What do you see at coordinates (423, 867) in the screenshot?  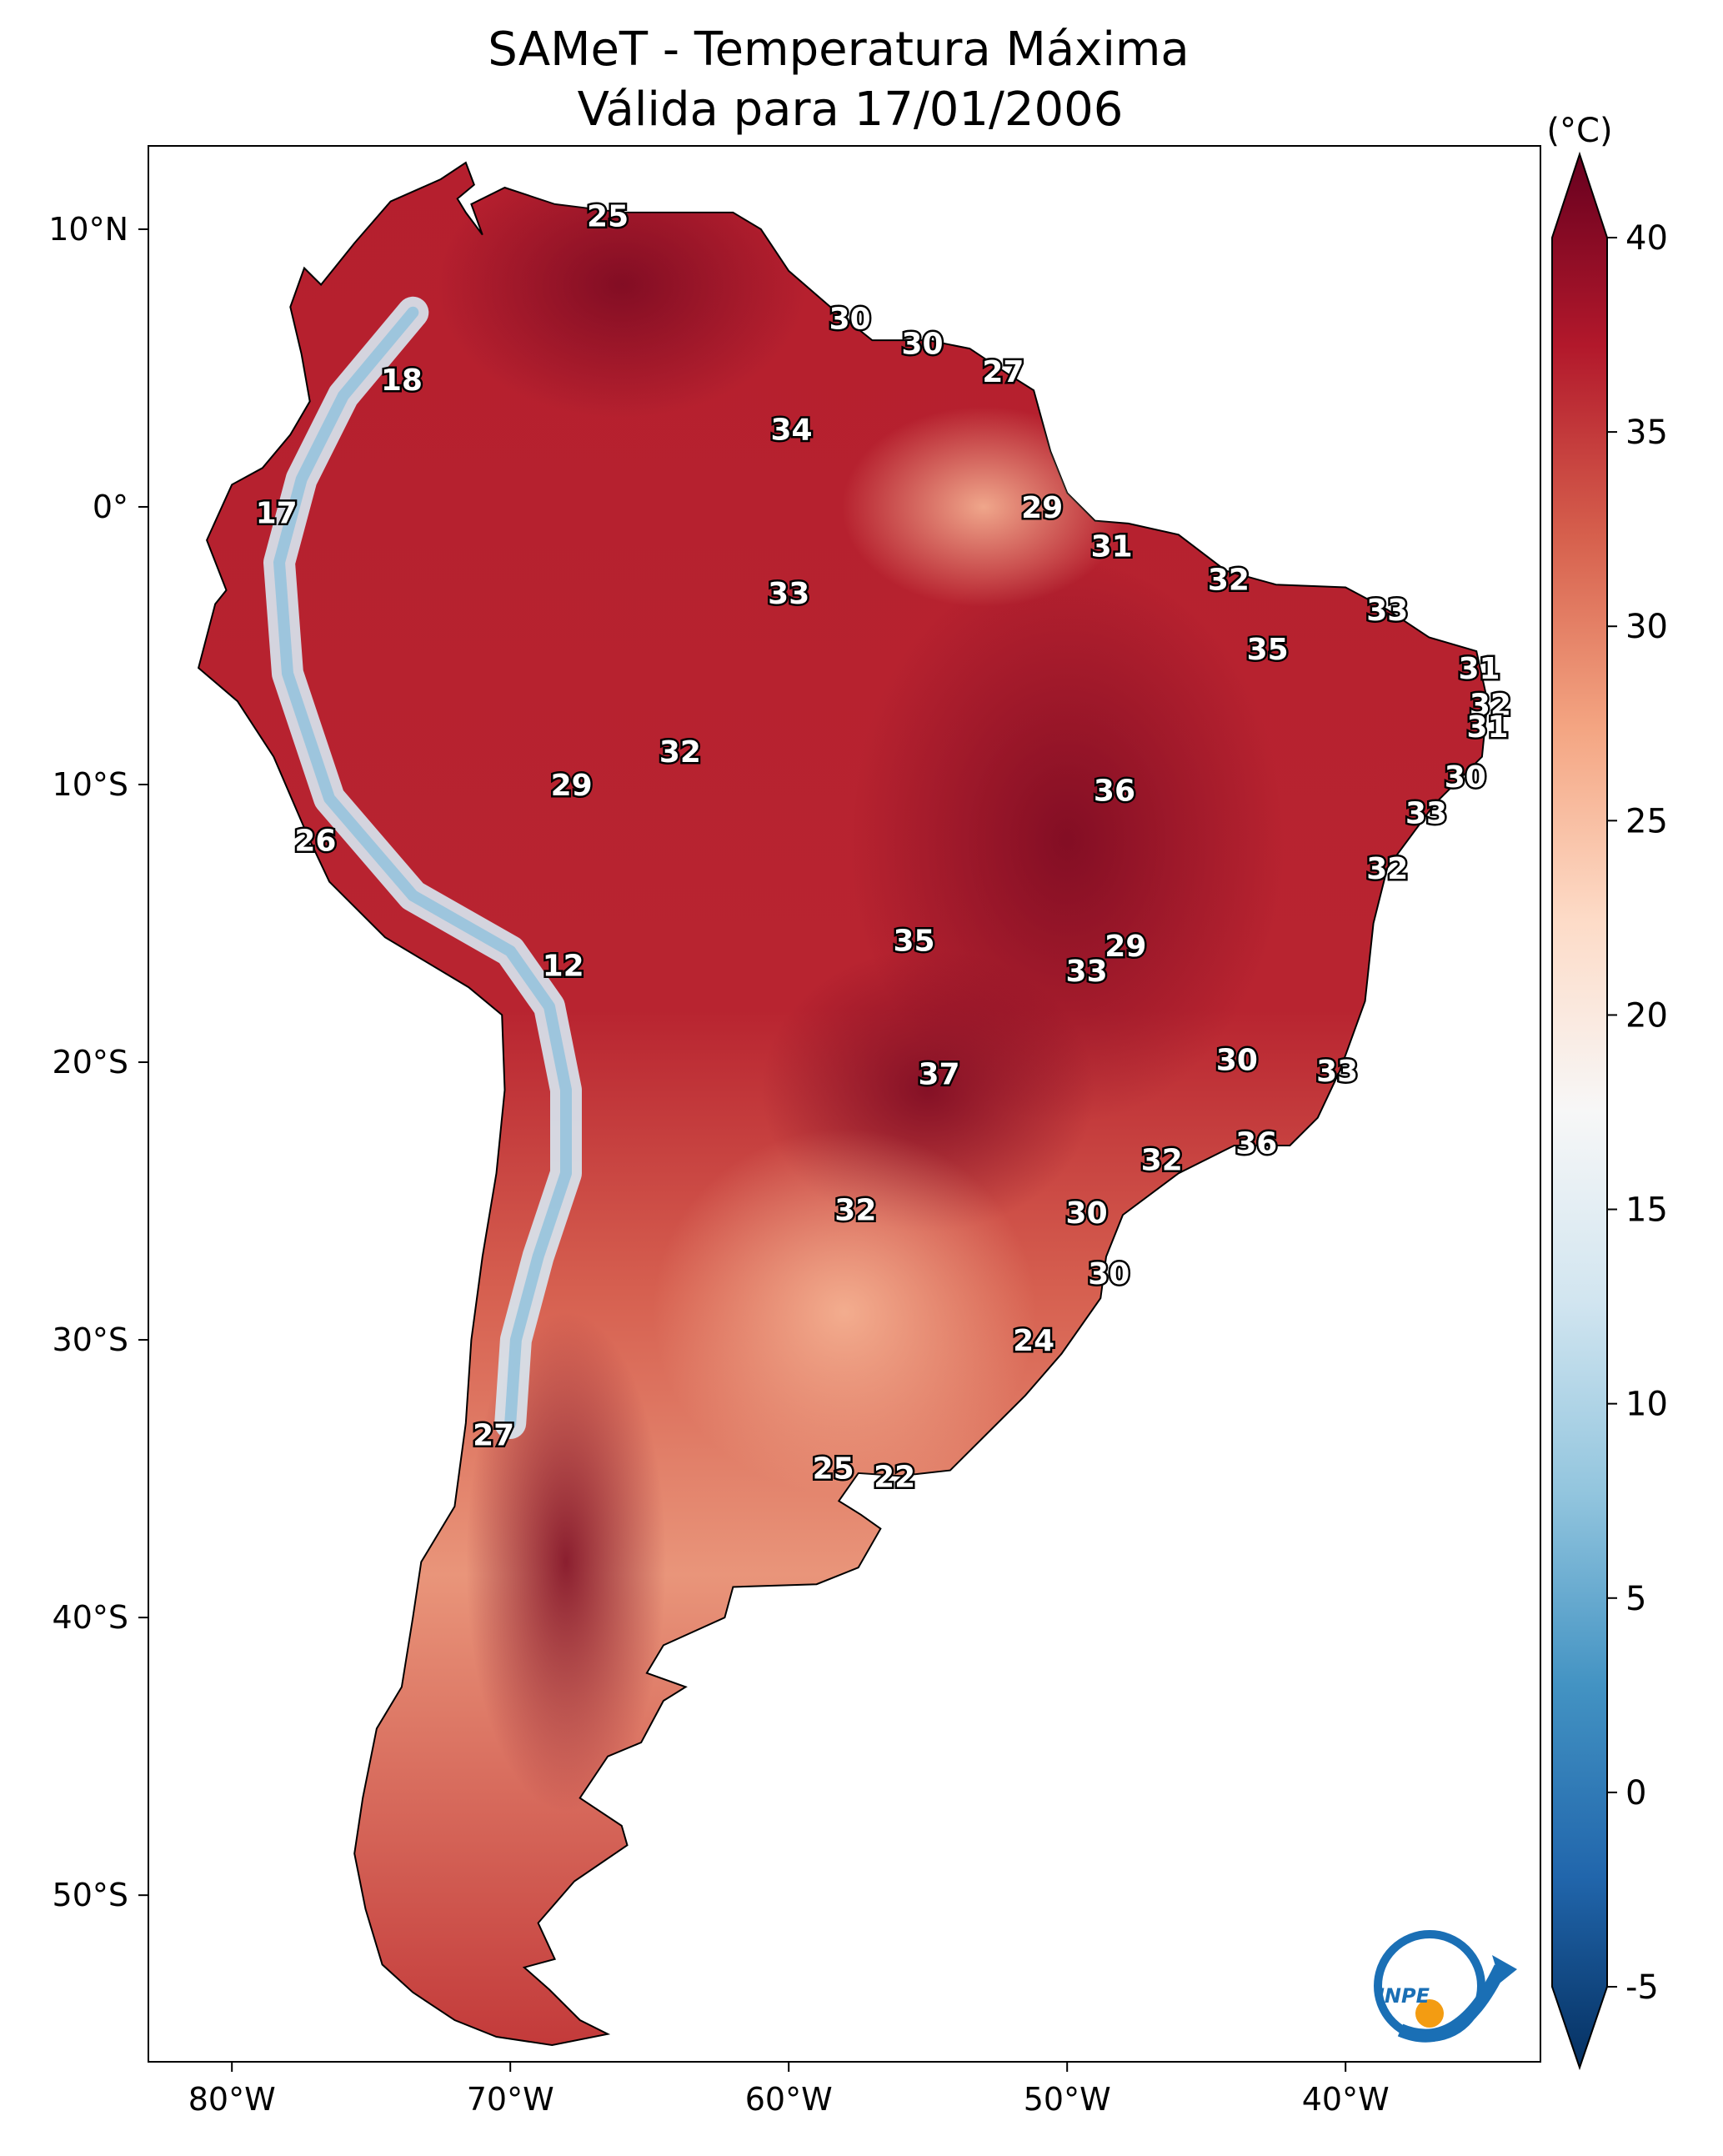 I see `andes-cold-core` at bounding box center [423, 867].